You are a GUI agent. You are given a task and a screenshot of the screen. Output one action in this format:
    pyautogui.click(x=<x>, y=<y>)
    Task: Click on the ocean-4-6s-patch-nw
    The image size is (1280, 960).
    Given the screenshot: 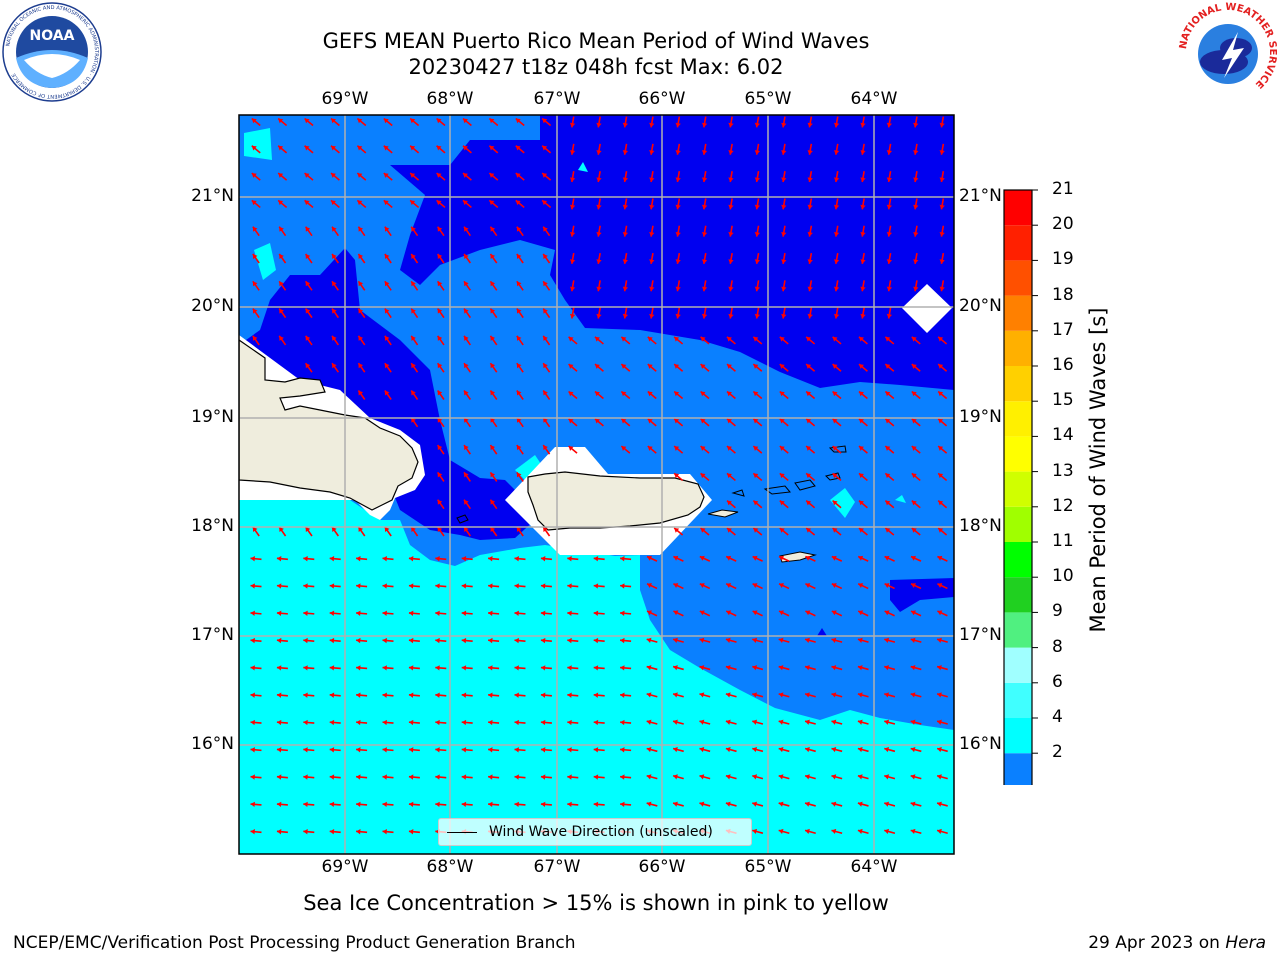 What is the action you would take?
    pyautogui.click(x=258, y=144)
    